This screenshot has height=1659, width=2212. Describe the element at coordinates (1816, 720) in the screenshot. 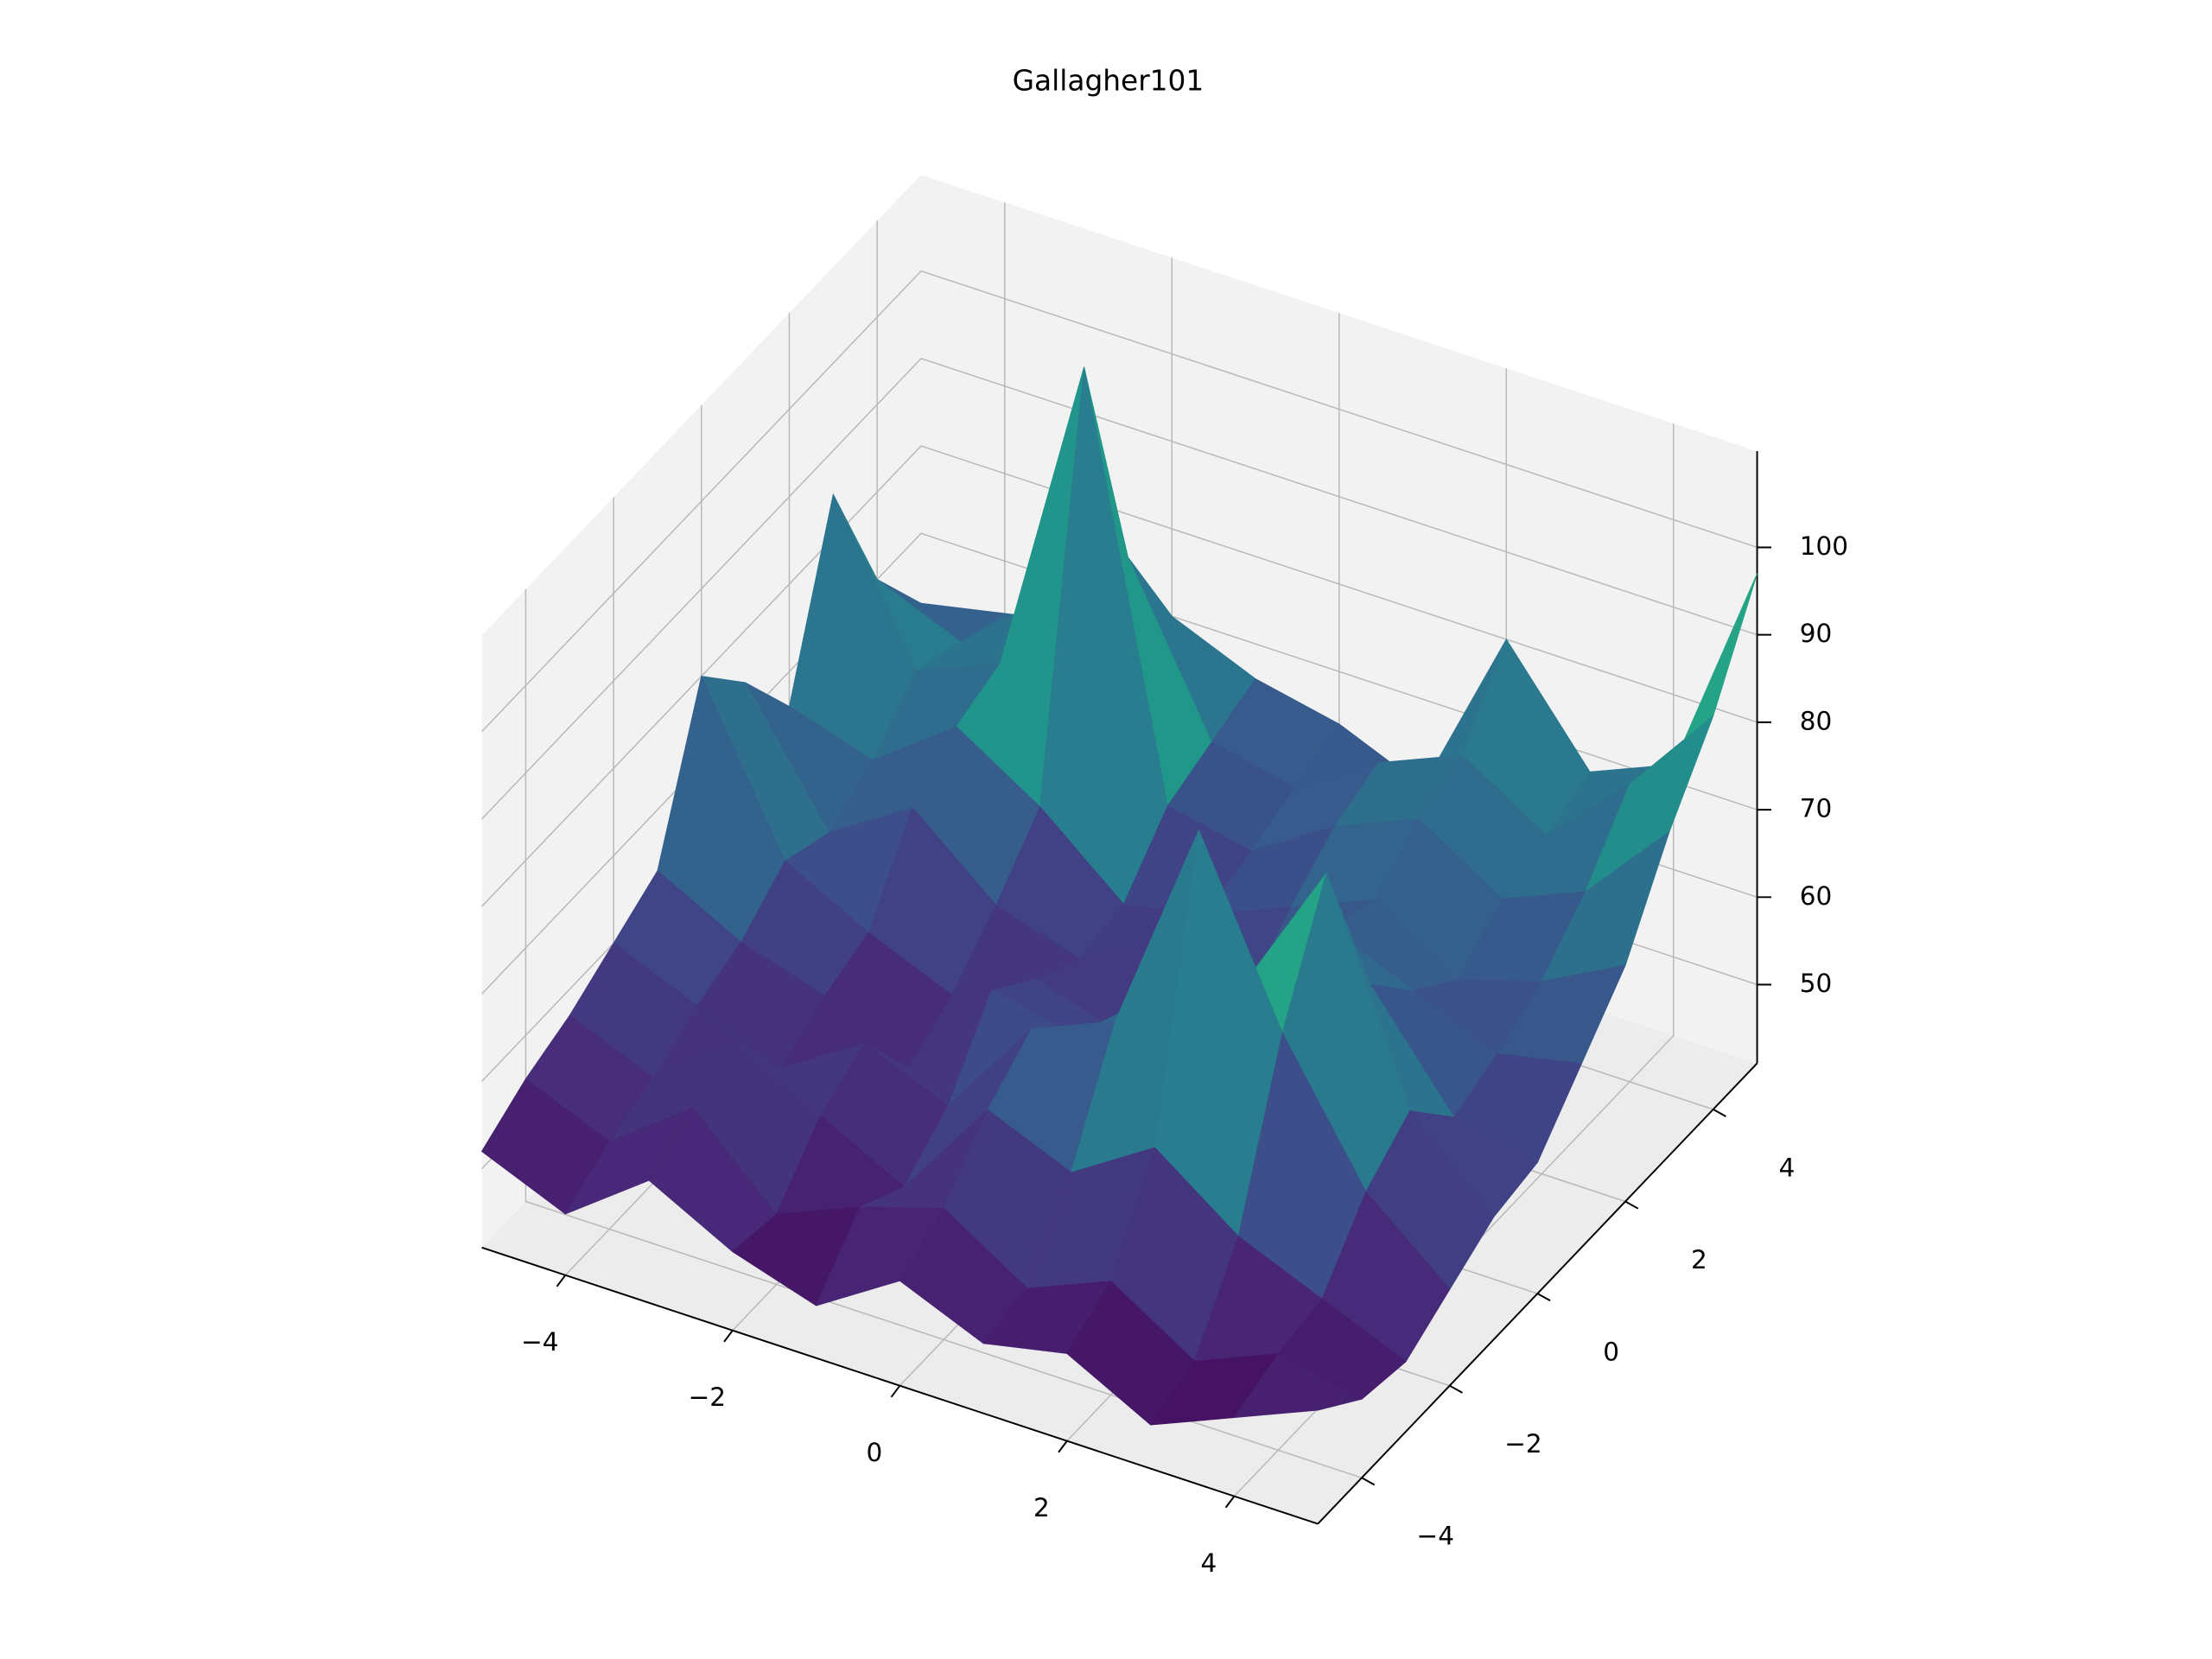

I see `z-tick-label: 80` at that location.